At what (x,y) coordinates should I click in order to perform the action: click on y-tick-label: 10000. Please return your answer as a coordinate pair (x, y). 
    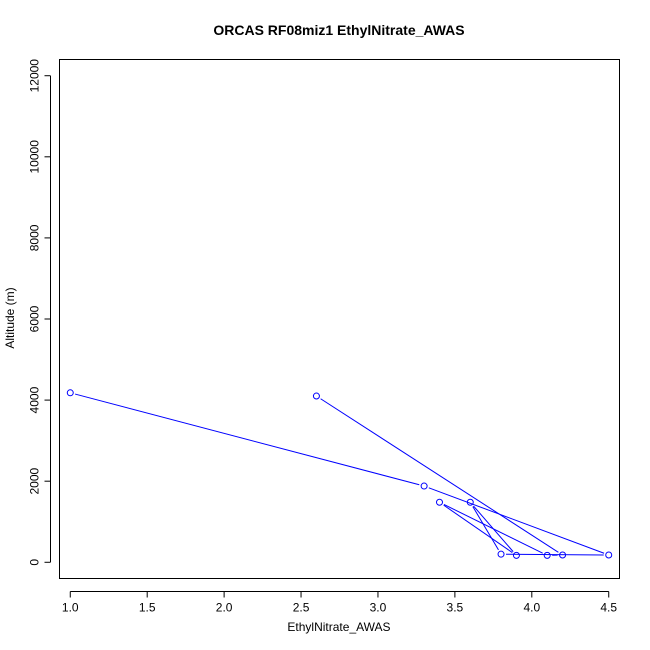
    Looking at the image, I should click on (35, 157).